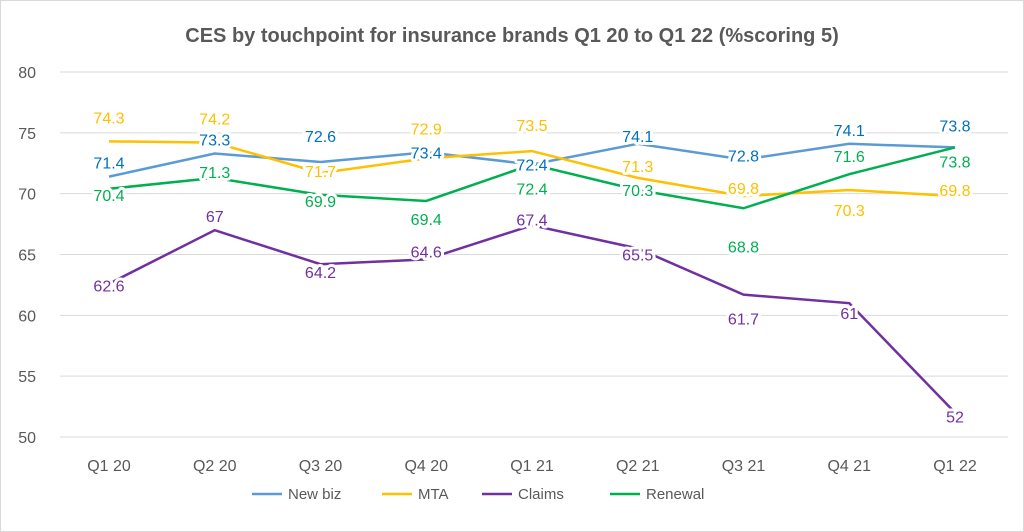 This screenshot has width=1024, height=532. I want to click on legend-item: New biz, so click(296, 494).